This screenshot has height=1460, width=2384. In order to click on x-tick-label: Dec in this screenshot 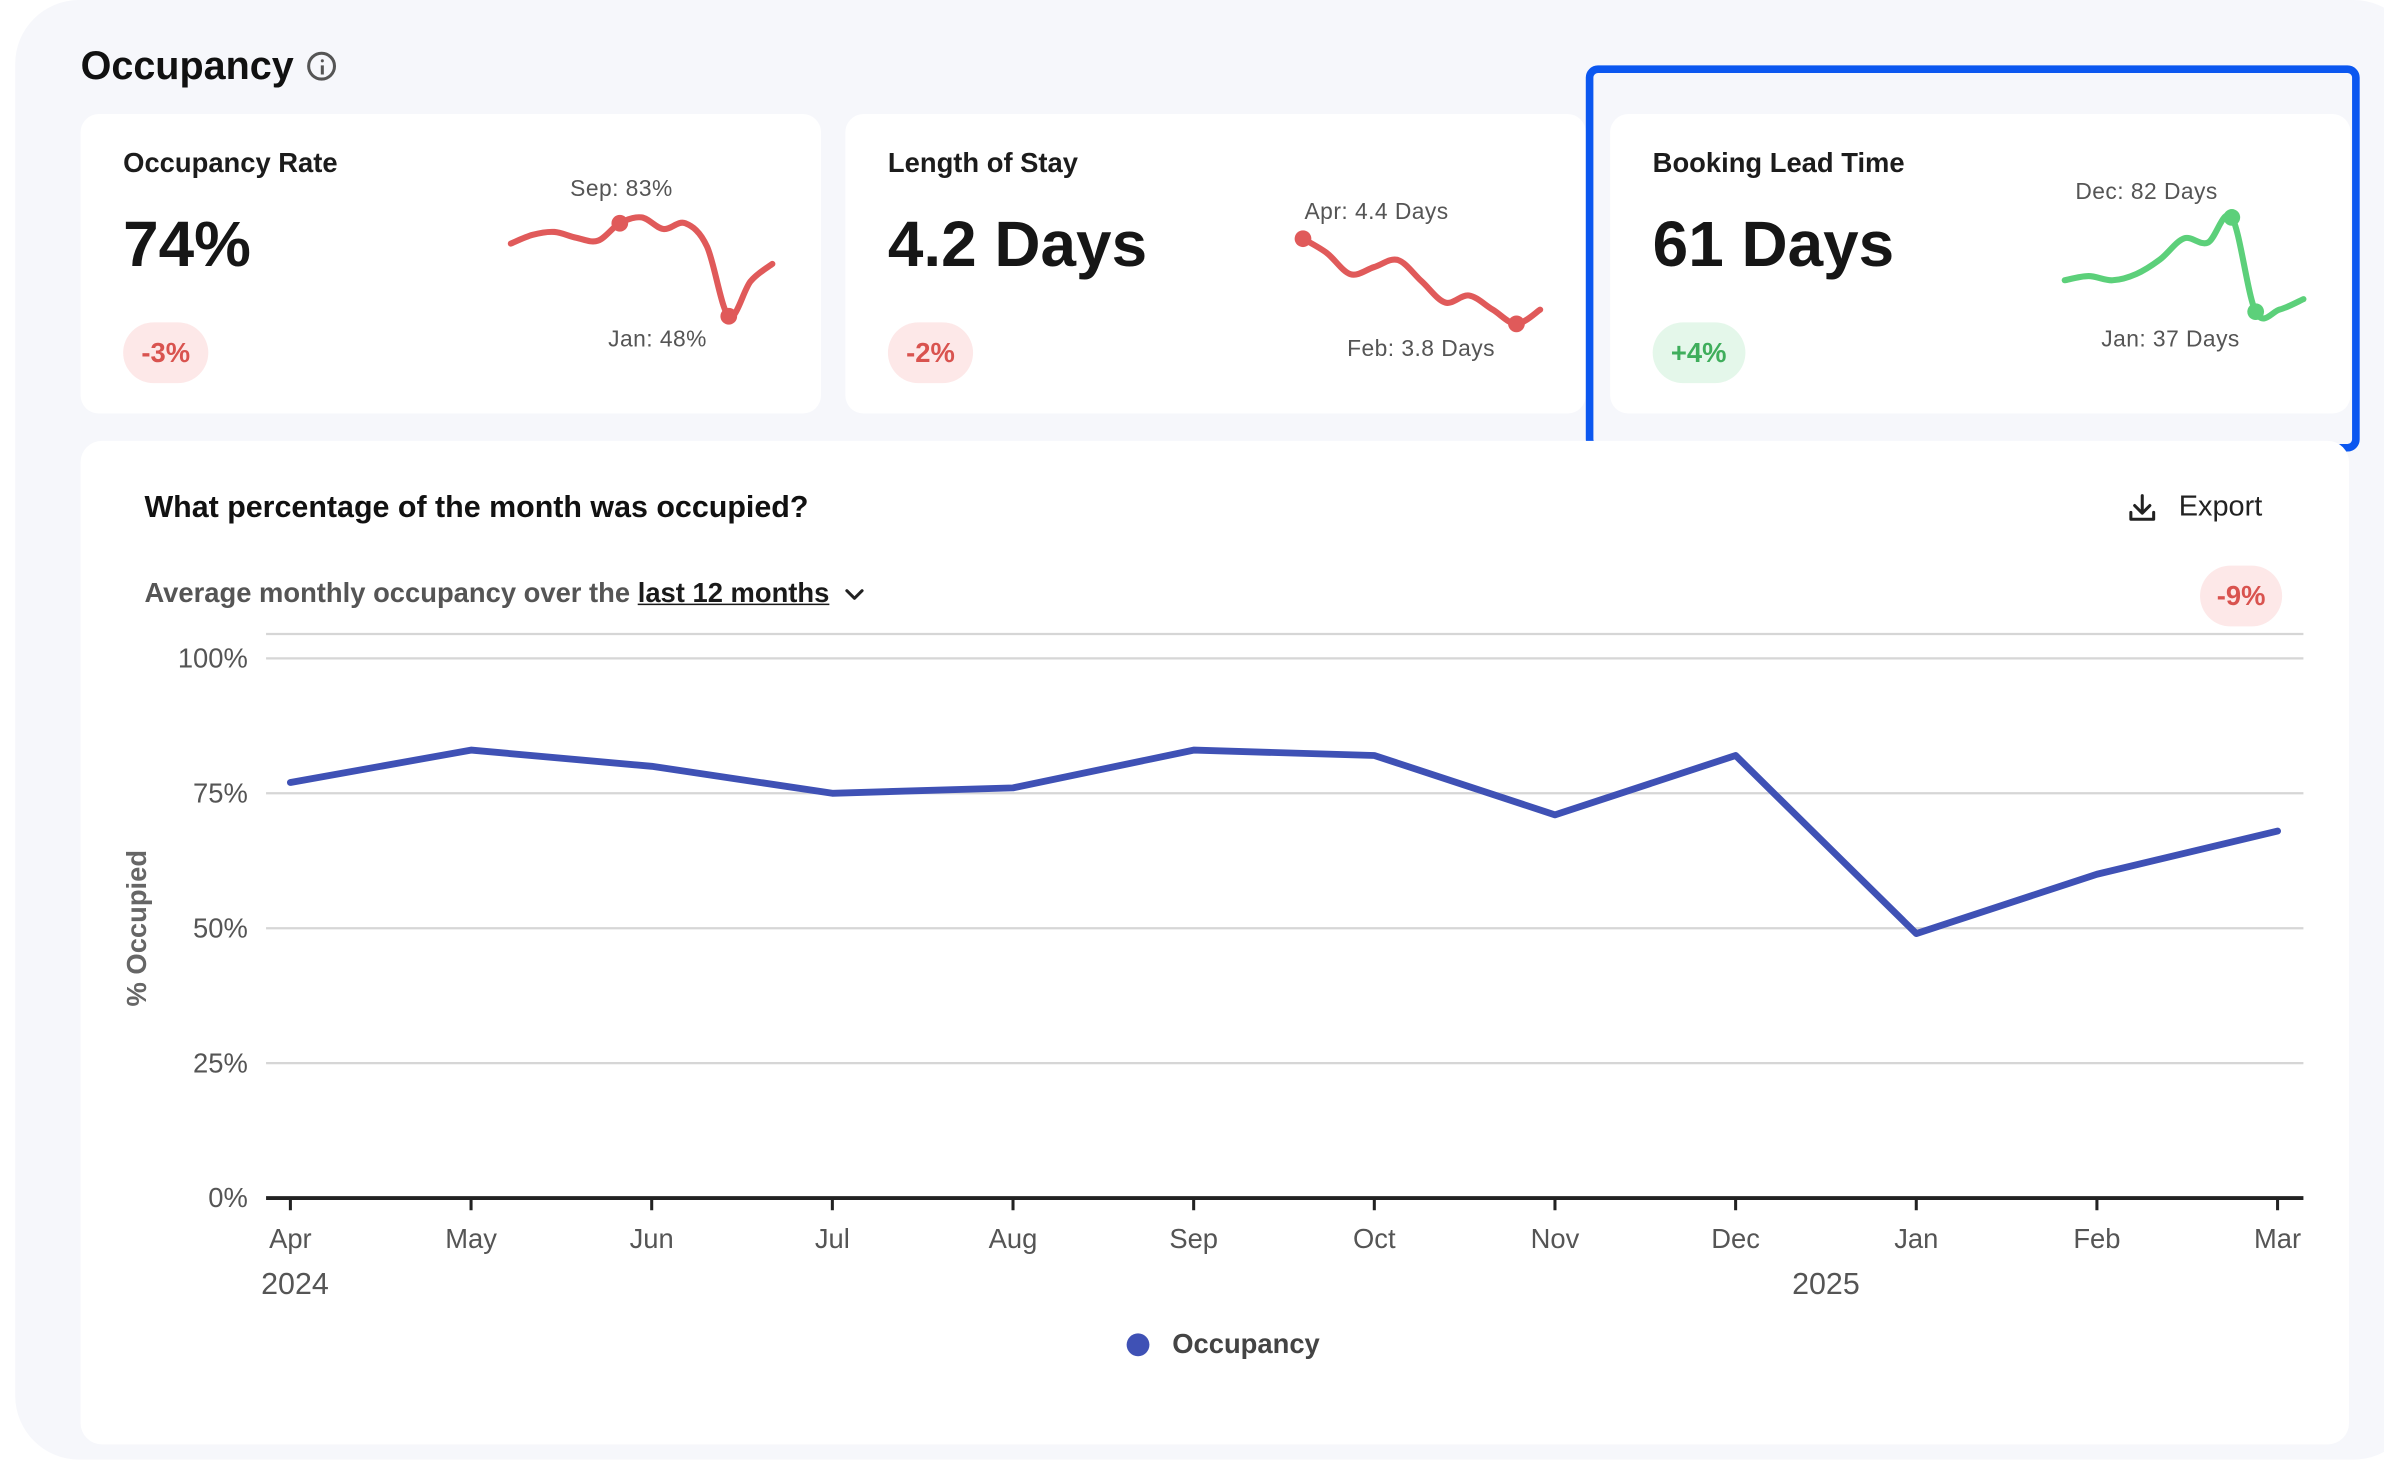, I will do `click(1735, 1238)`.